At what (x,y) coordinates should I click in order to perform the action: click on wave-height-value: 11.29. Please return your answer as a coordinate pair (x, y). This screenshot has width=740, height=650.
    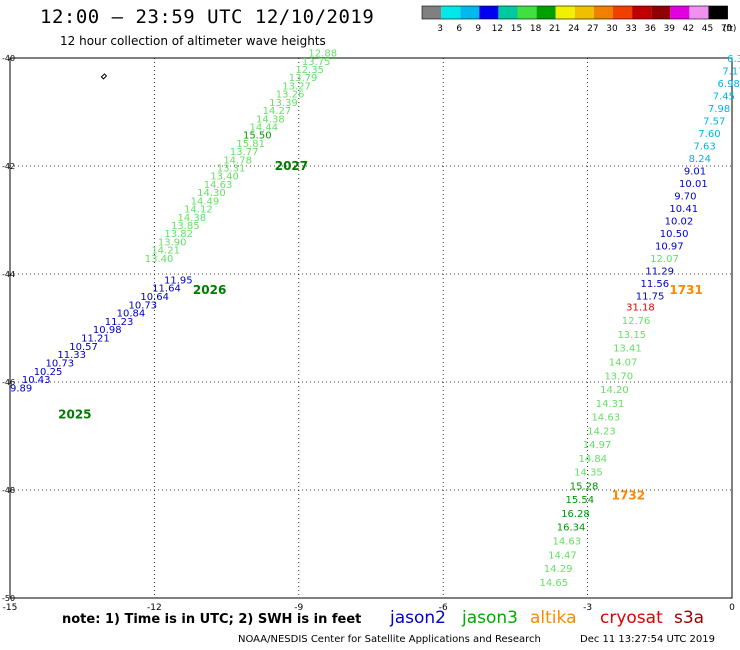
    Looking at the image, I should click on (659, 272).